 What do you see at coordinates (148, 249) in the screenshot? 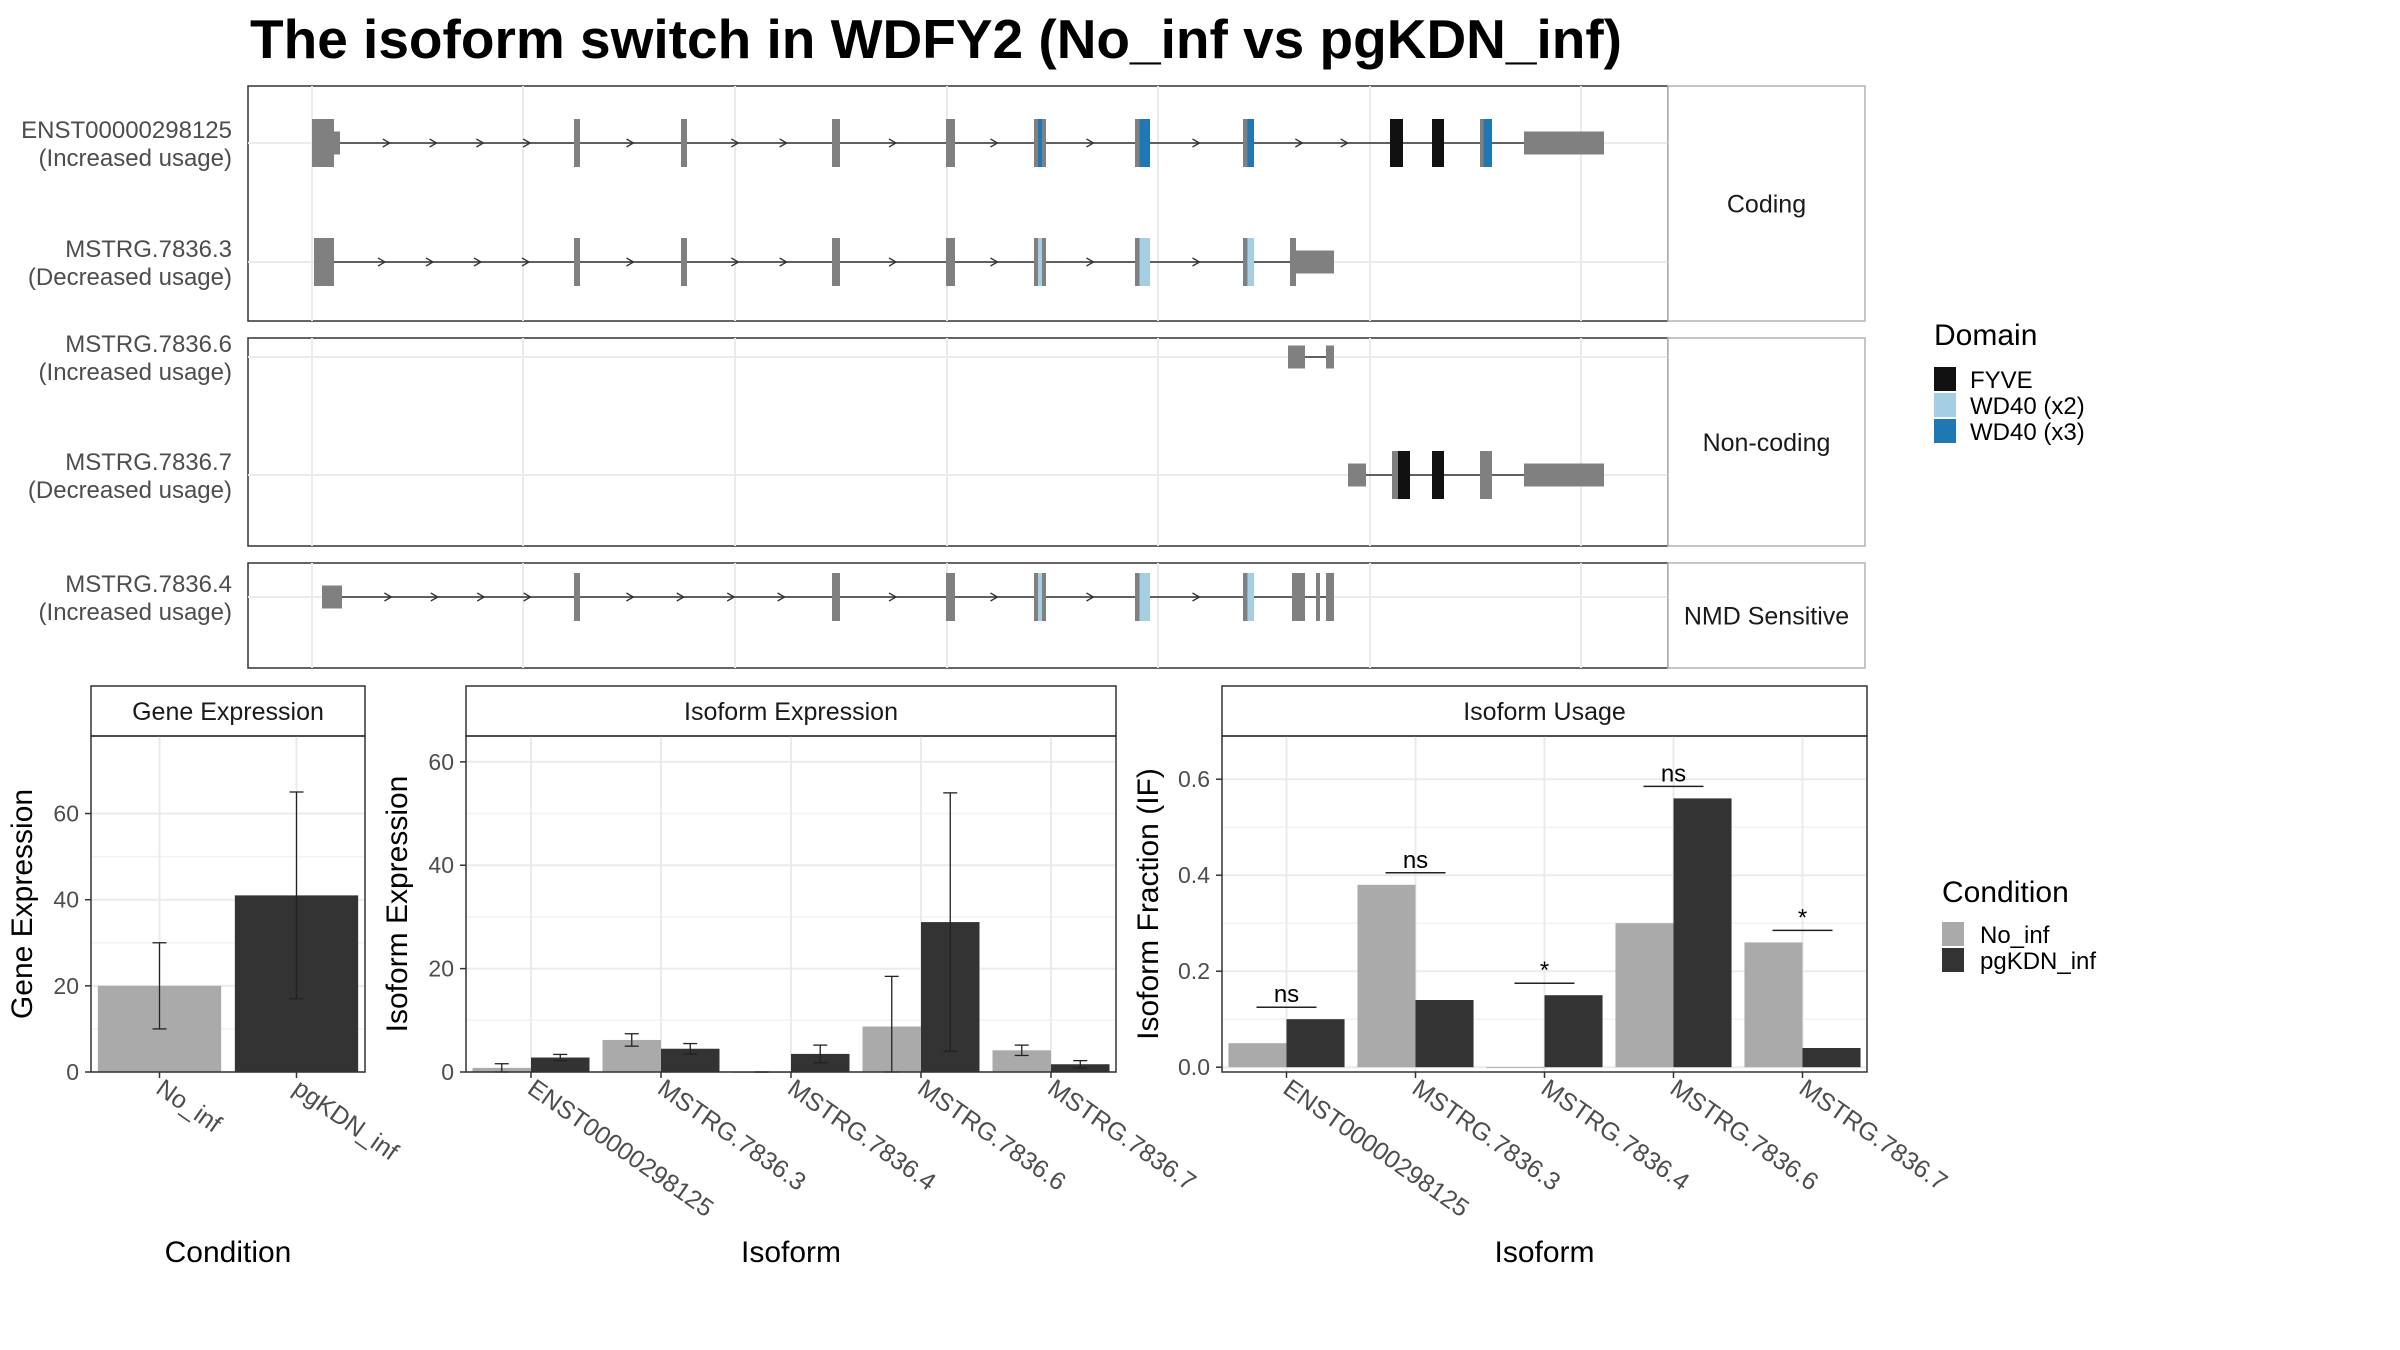
I see `transcript-name-label: MSTRG.7836.3` at bounding box center [148, 249].